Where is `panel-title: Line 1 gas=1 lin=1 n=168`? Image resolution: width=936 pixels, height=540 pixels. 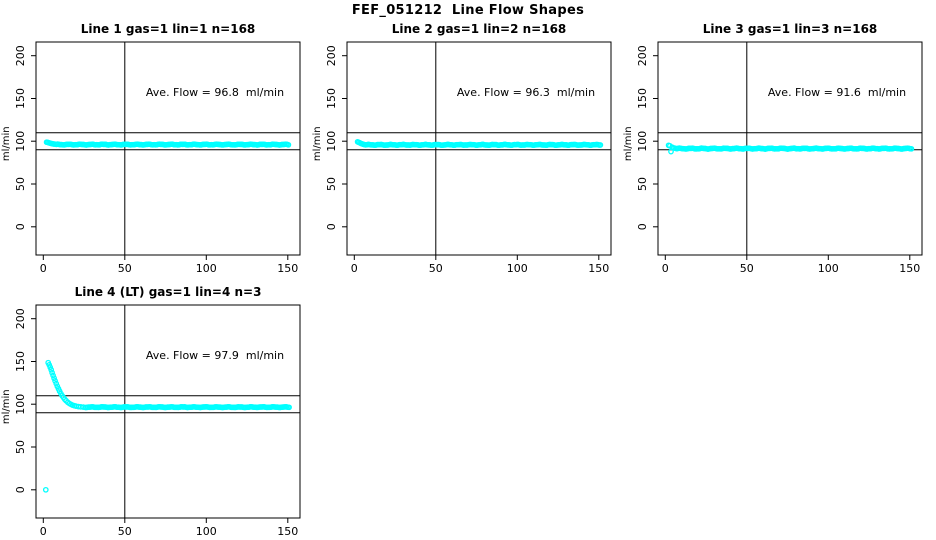
panel-title: Line 1 gas=1 lin=1 n=168 is located at coordinates (168, 29).